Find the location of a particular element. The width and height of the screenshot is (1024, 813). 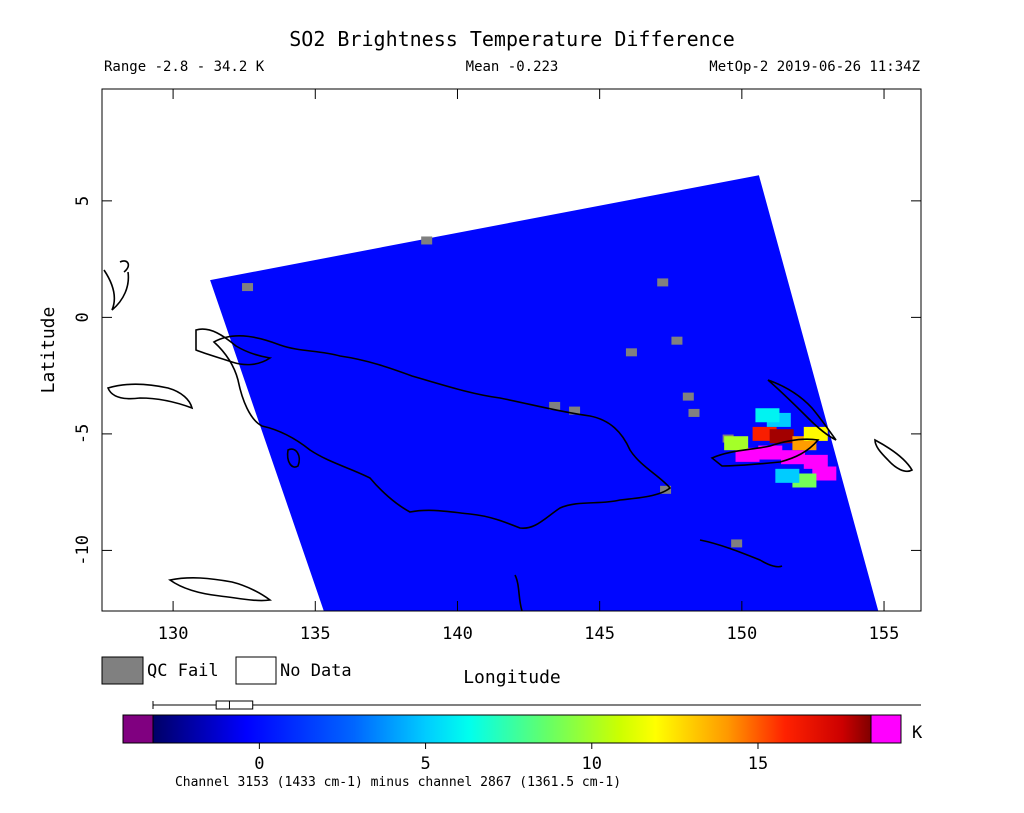

coastline-cape-york is located at coordinates (518, 592).